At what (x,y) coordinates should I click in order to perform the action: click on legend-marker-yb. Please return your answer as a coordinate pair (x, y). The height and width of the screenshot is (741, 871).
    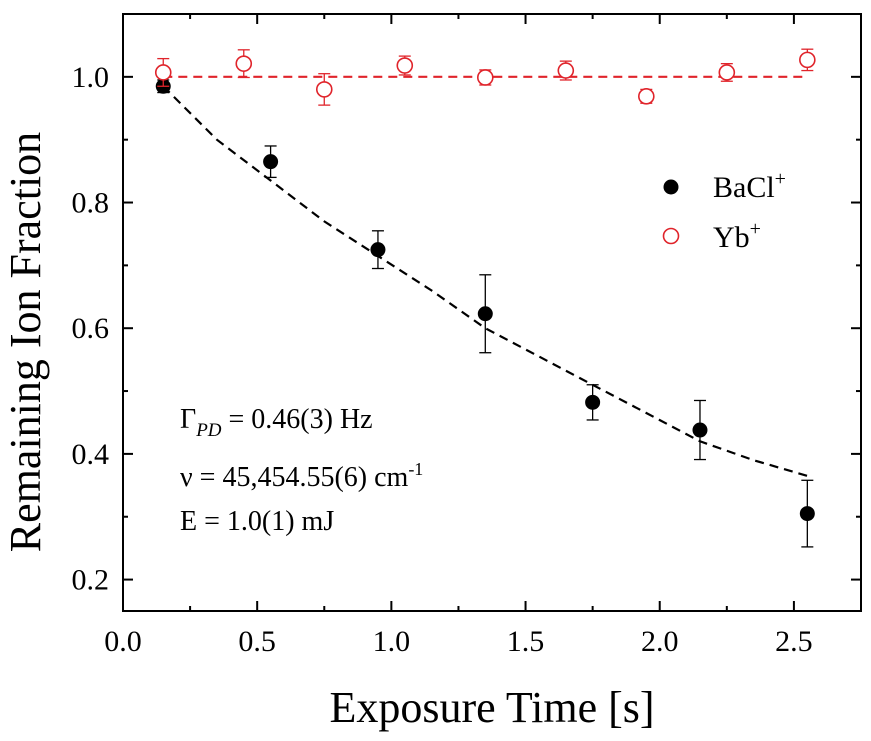
    Looking at the image, I should click on (671, 236).